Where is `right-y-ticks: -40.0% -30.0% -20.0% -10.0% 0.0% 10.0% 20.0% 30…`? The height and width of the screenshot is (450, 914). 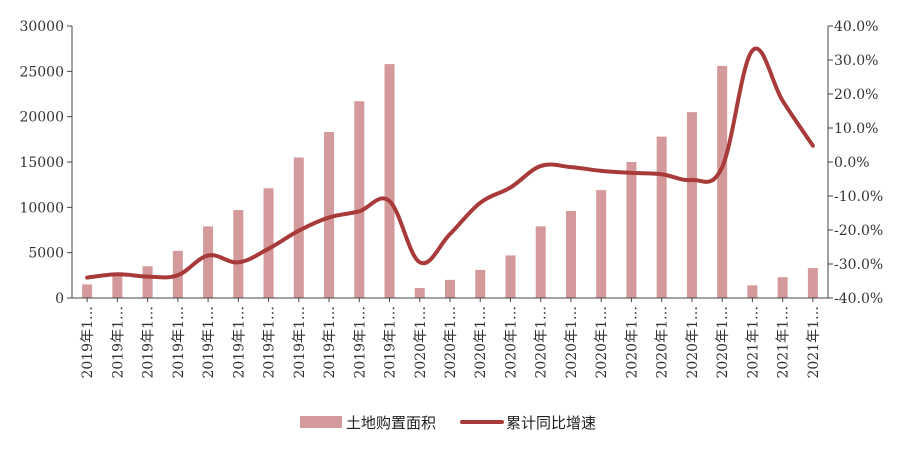
right-y-ticks: -40.0% -30.0% -20.0% -10.0% 0.0% 10.0% 20.0% 30… is located at coordinates (855, 163).